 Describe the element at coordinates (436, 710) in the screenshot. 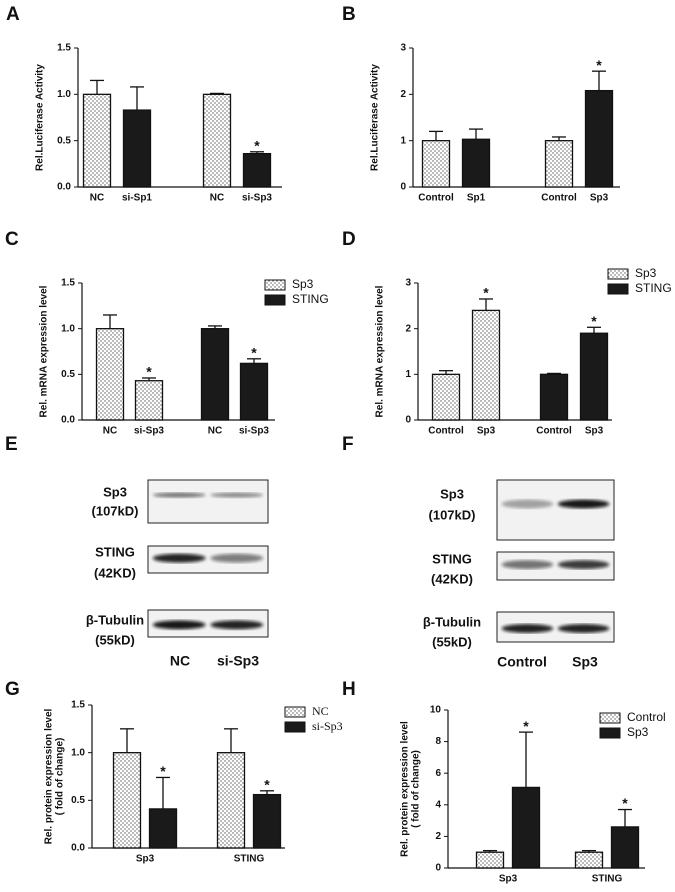

I see `y-tick-label: 10` at that location.